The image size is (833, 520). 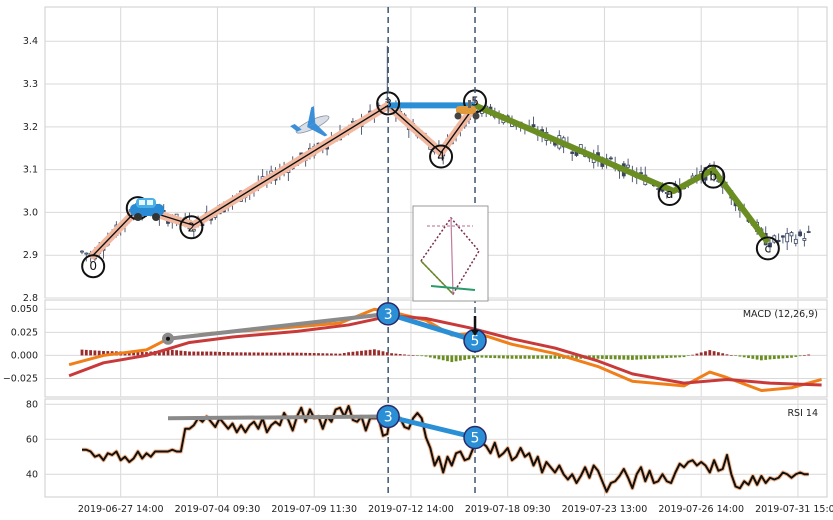 I want to click on rsi-panel-title: RSI 14, so click(x=802, y=413).